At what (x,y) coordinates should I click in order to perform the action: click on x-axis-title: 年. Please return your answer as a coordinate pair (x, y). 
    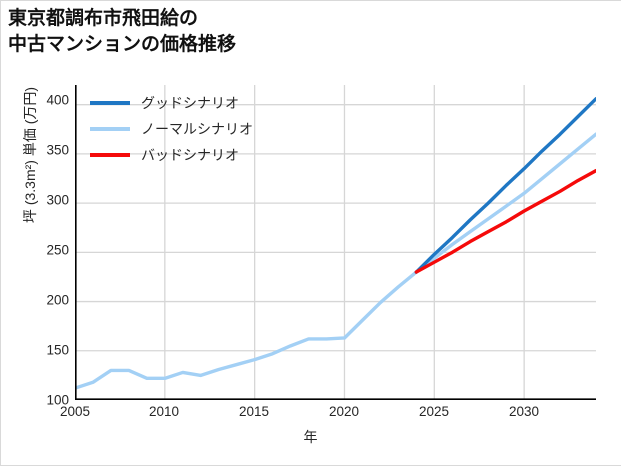
    Looking at the image, I should click on (310, 437).